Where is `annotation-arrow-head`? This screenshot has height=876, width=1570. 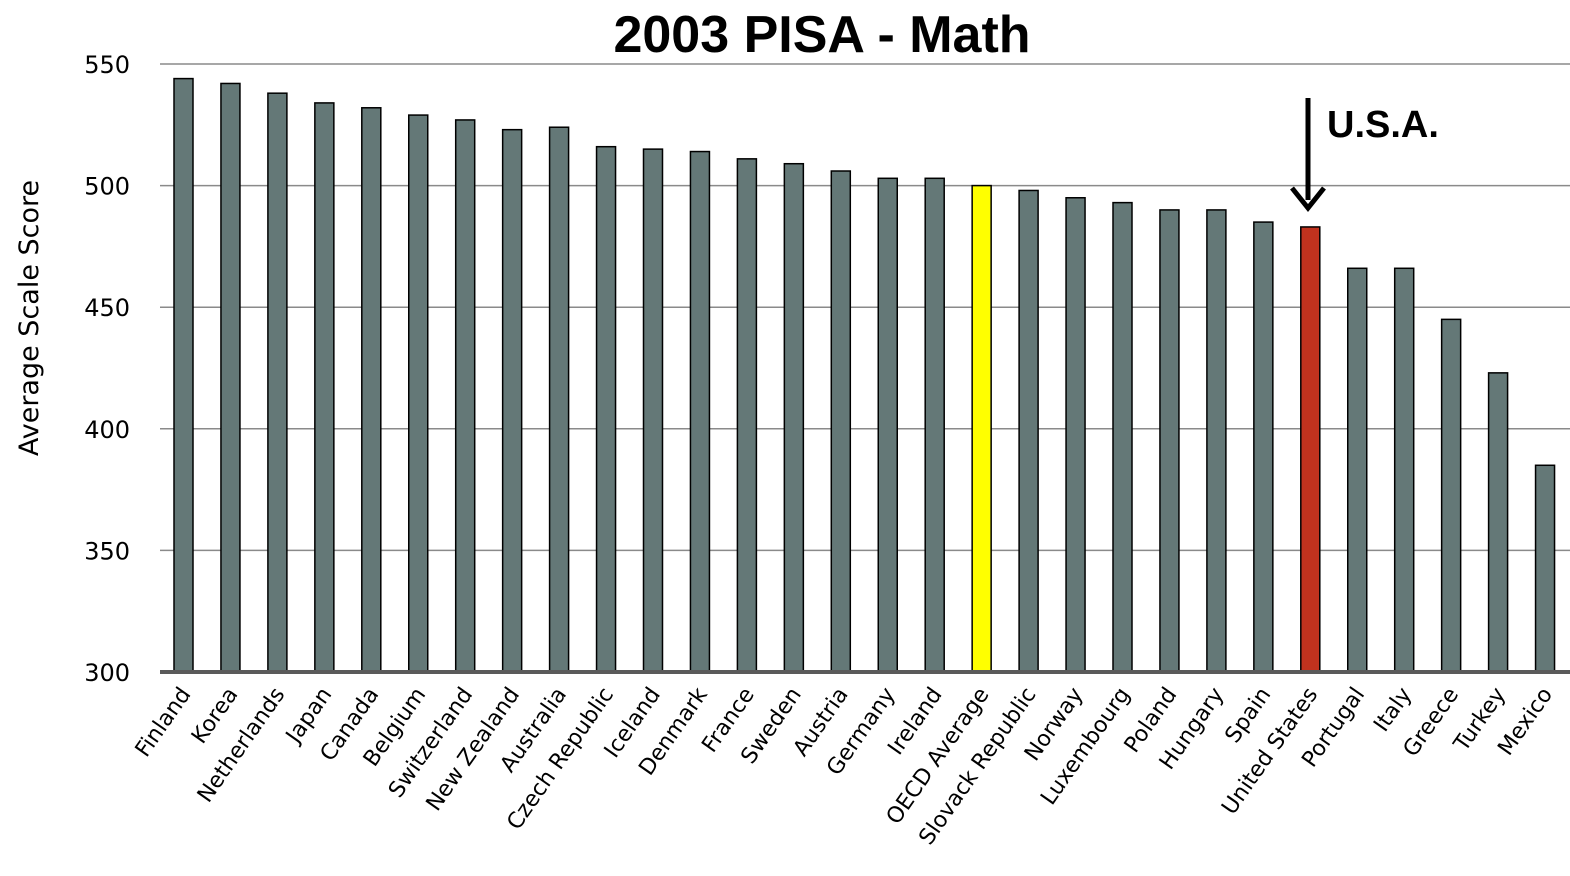
annotation-arrow-head is located at coordinates (1308, 199).